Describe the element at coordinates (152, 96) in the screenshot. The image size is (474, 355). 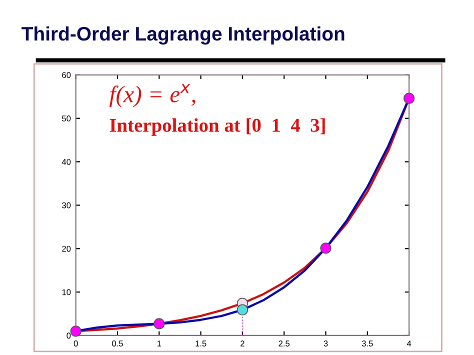
I see `annotation: f(x) = e$^{x}$,` at that location.